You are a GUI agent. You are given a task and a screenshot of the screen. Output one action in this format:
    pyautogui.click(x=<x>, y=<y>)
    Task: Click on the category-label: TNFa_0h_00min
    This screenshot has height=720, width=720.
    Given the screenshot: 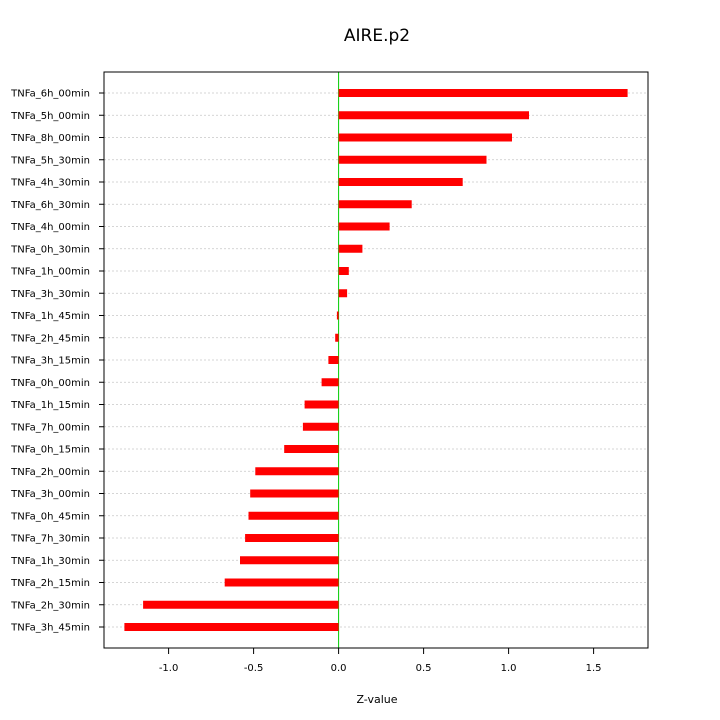 What is the action you would take?
    pyautogui.click(x=50, y=383)
    